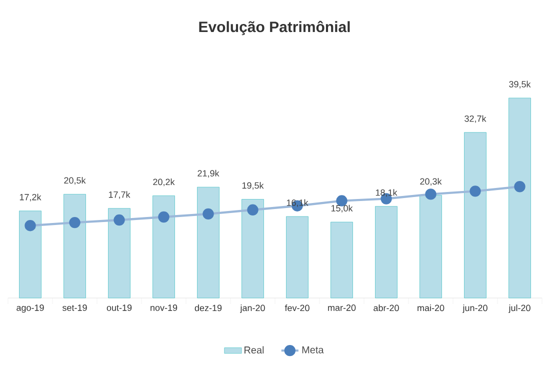  Describe the element at coordinates (475, 119) in the screenshot. I see `data-label: 32,7k` at that location.